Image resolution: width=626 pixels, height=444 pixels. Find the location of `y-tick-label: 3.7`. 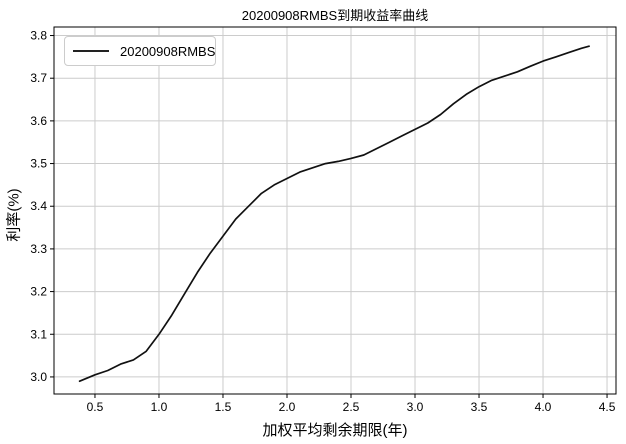

y-tick-label: 3.7 is located at coordinates (38, 78).